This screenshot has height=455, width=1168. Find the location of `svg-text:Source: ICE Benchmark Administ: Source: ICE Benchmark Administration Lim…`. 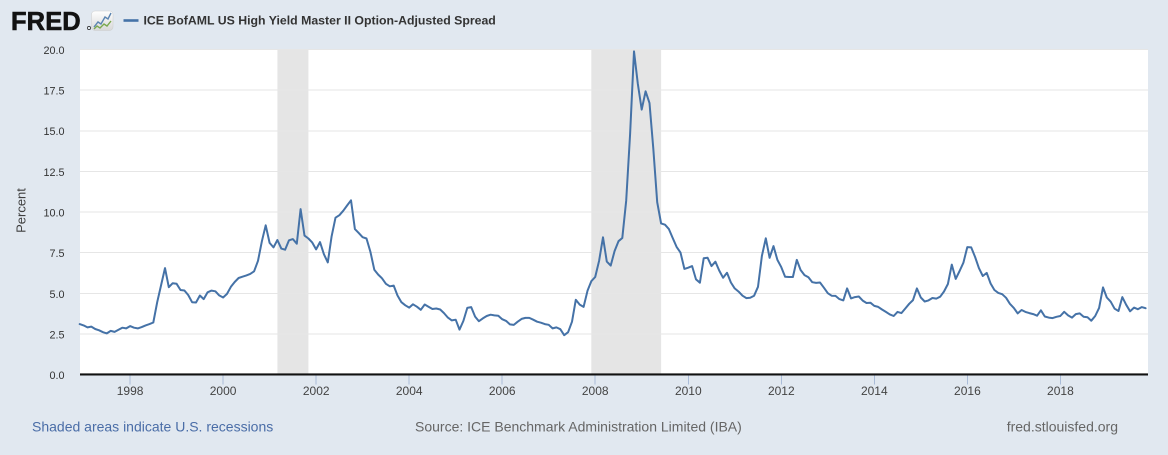

svg-text:Source: ICE Benchmark Administ: Source: ICE Benchmark Administration Lim… is located at coordinates (578, 427).